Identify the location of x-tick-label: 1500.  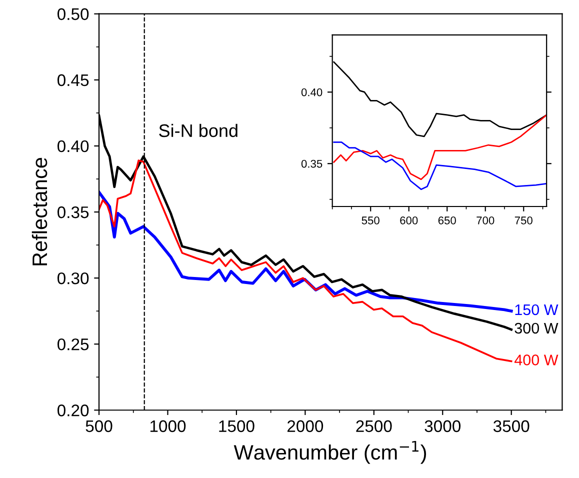
(236, 426).